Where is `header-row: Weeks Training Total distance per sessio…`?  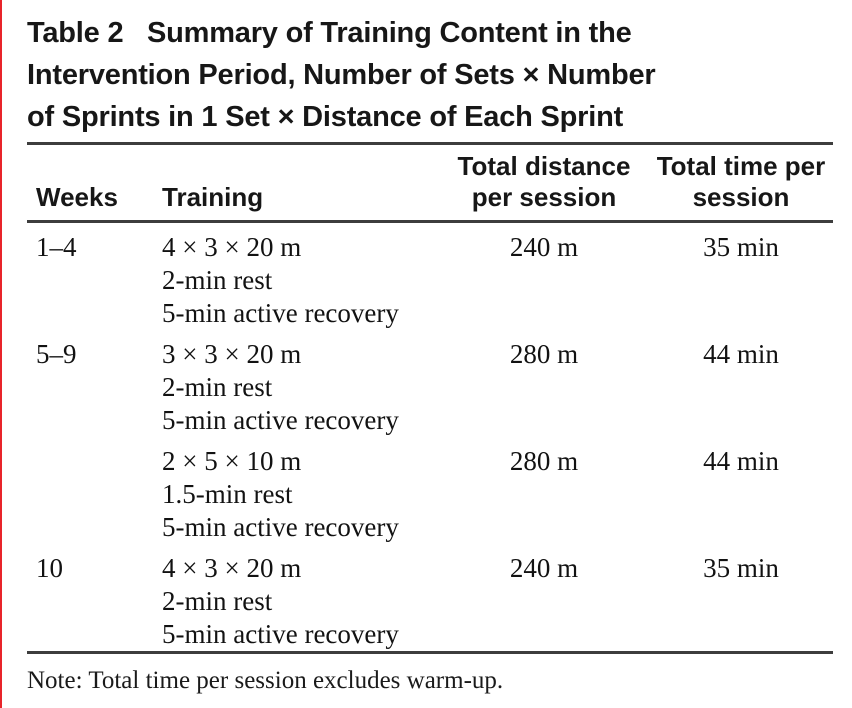 header-row: Weeks Training Total distance per sessio… is located at coordinates (430, 184).